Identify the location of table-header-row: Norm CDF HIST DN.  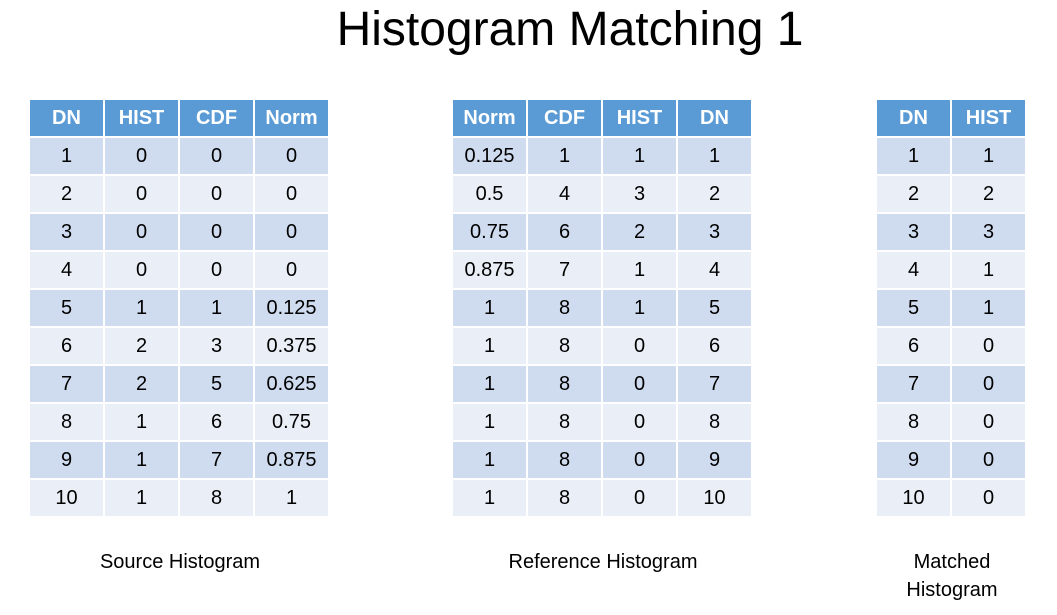
(602, 119).